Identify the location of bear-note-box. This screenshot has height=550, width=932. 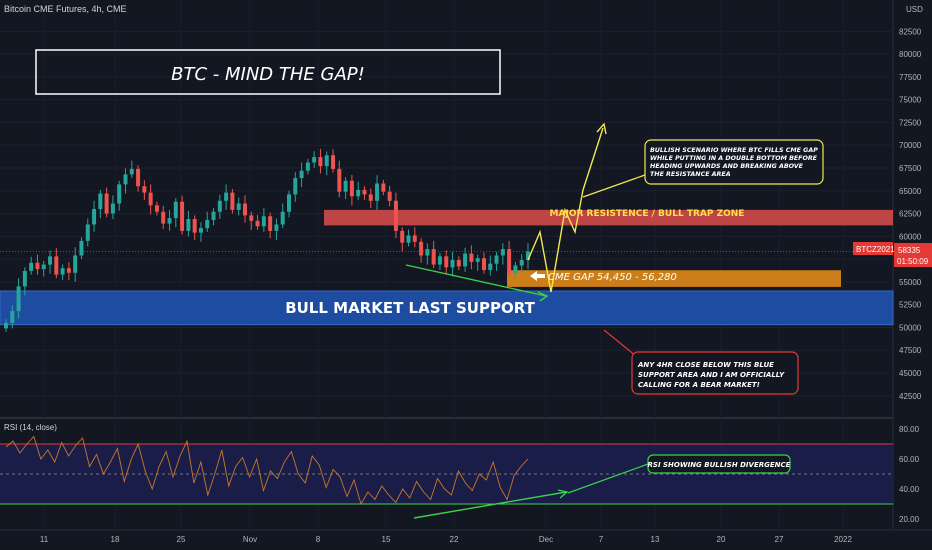
(715, 373).